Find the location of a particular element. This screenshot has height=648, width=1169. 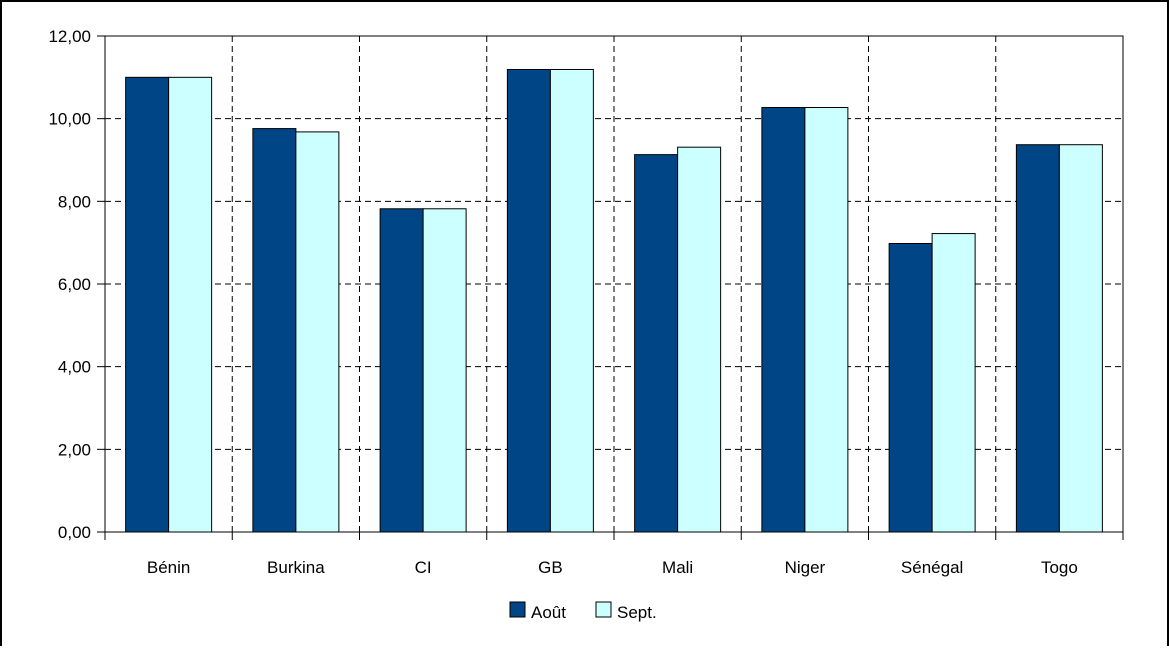

y-tick-label: 10,00 is located at coordinates (69, 119).